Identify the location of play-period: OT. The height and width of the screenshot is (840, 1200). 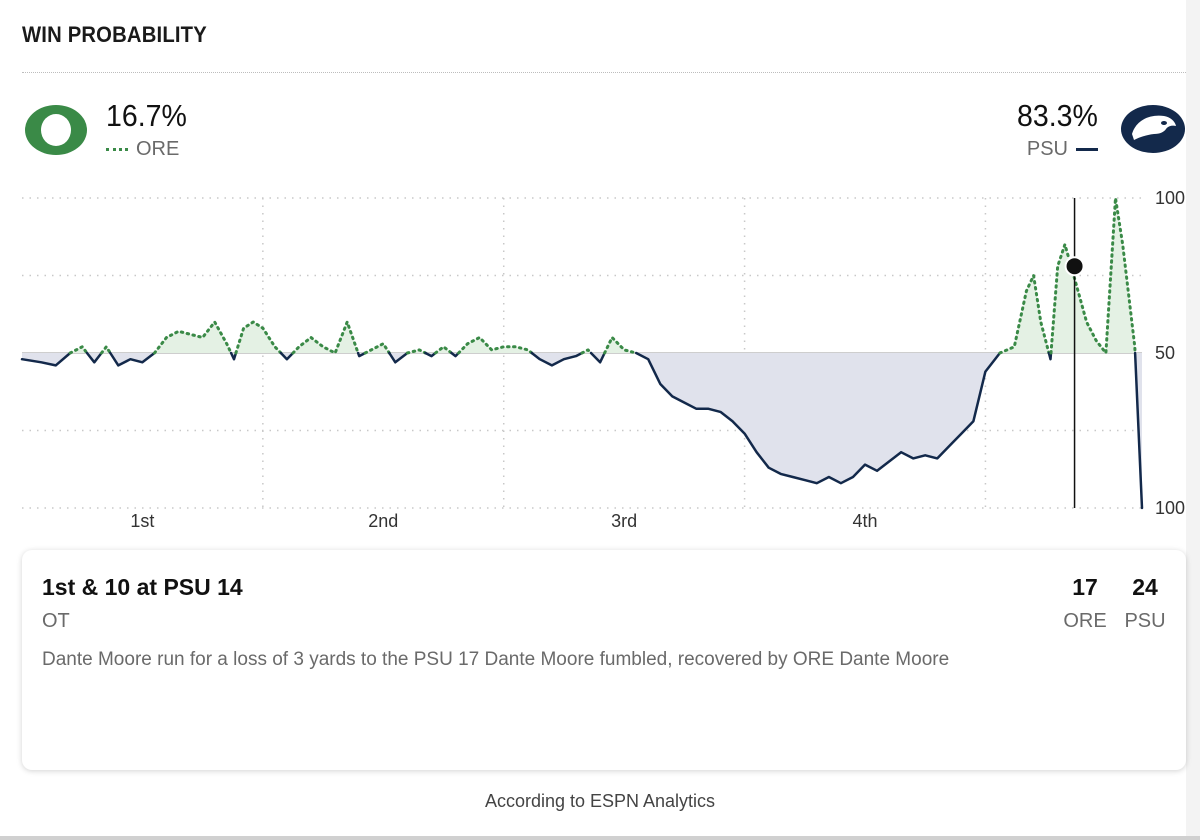
(56, 621).